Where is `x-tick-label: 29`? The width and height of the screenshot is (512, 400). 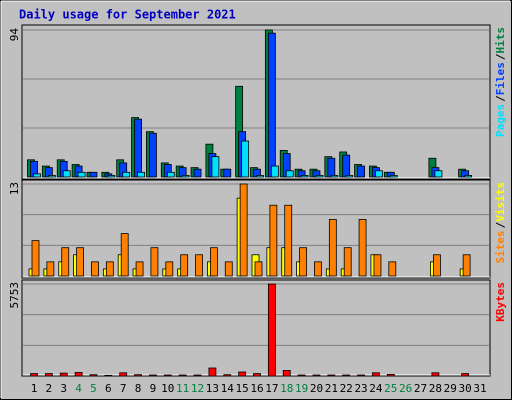
x-tick-label: 29 is located at coordinates (450, 388).